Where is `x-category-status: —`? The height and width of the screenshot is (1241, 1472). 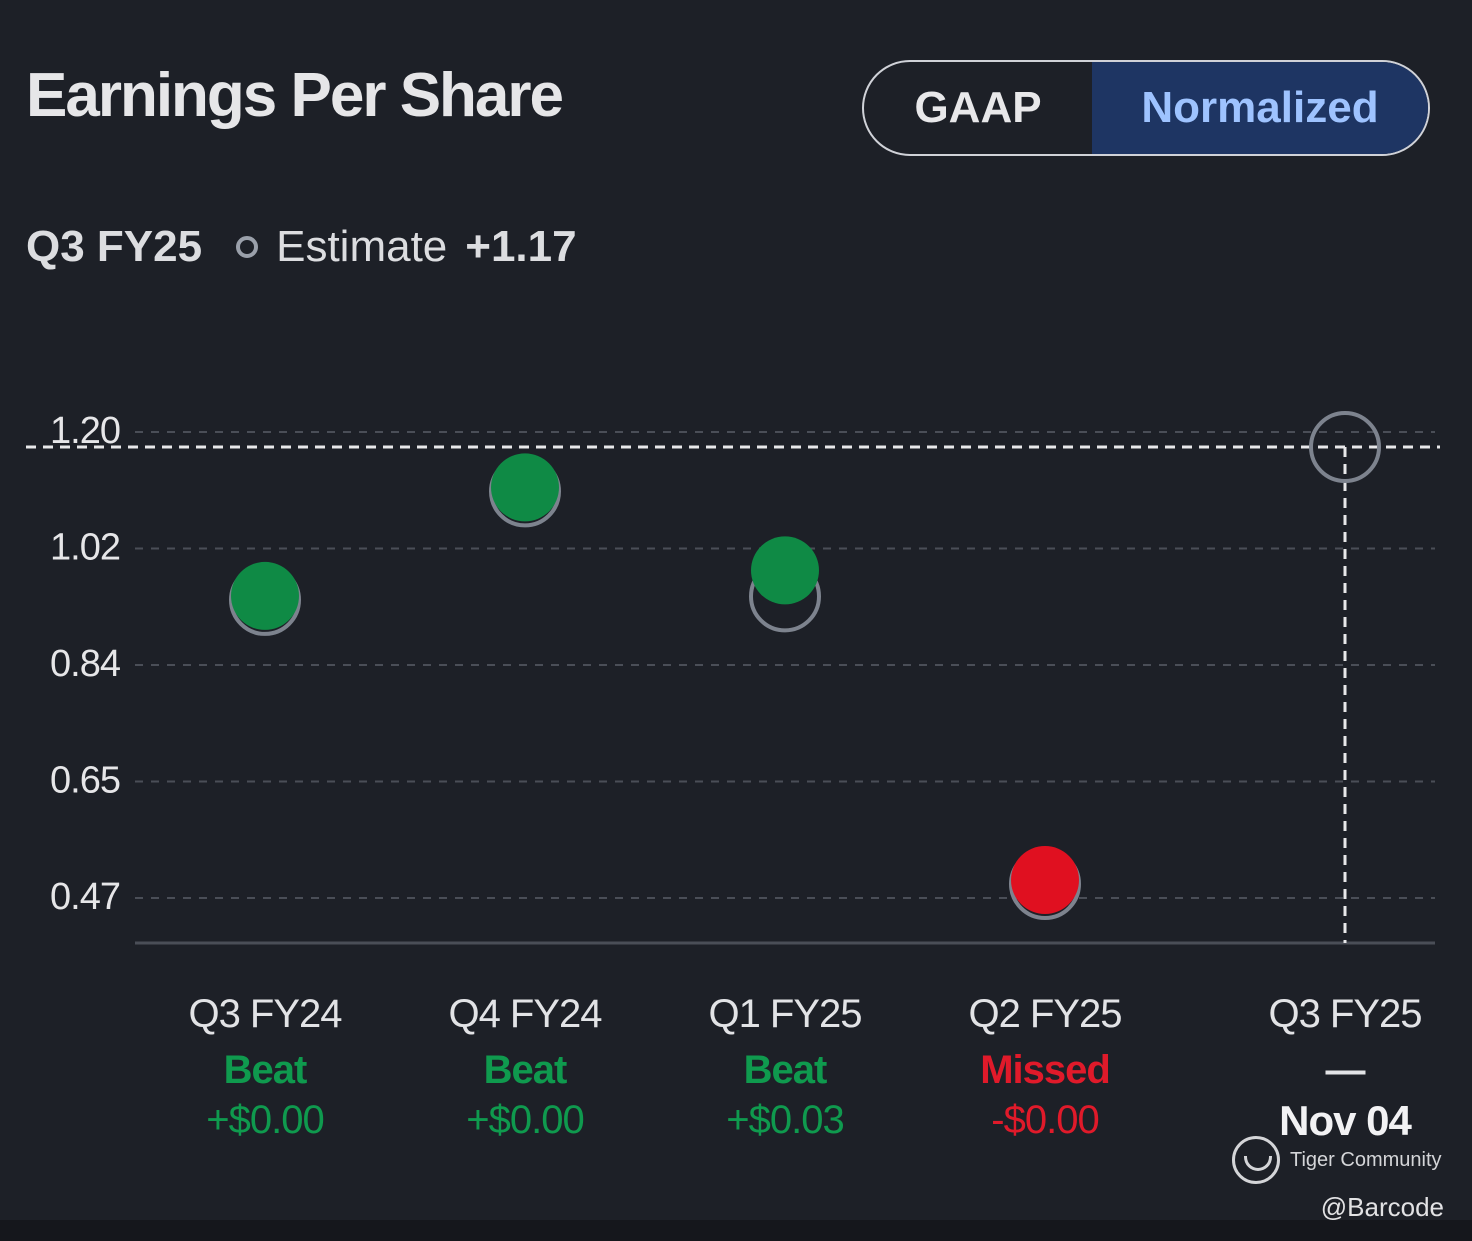
x-category-status: — is located at coordinates (1345, 1070).